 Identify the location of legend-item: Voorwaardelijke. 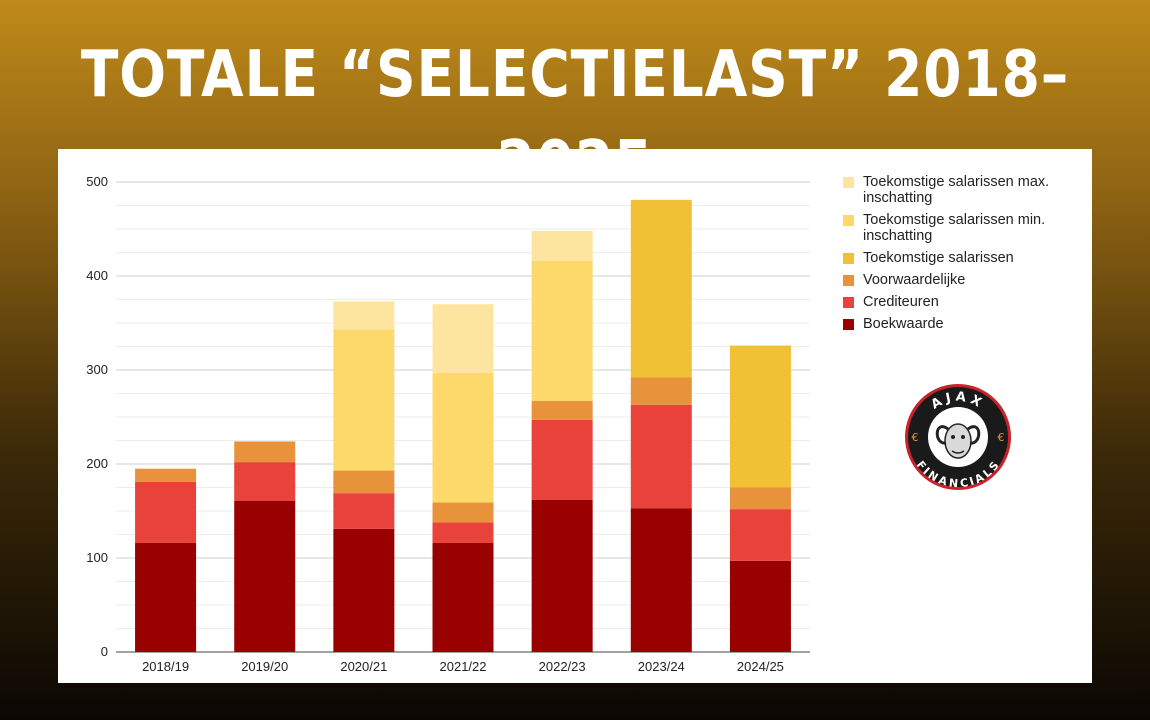
(963, 280).